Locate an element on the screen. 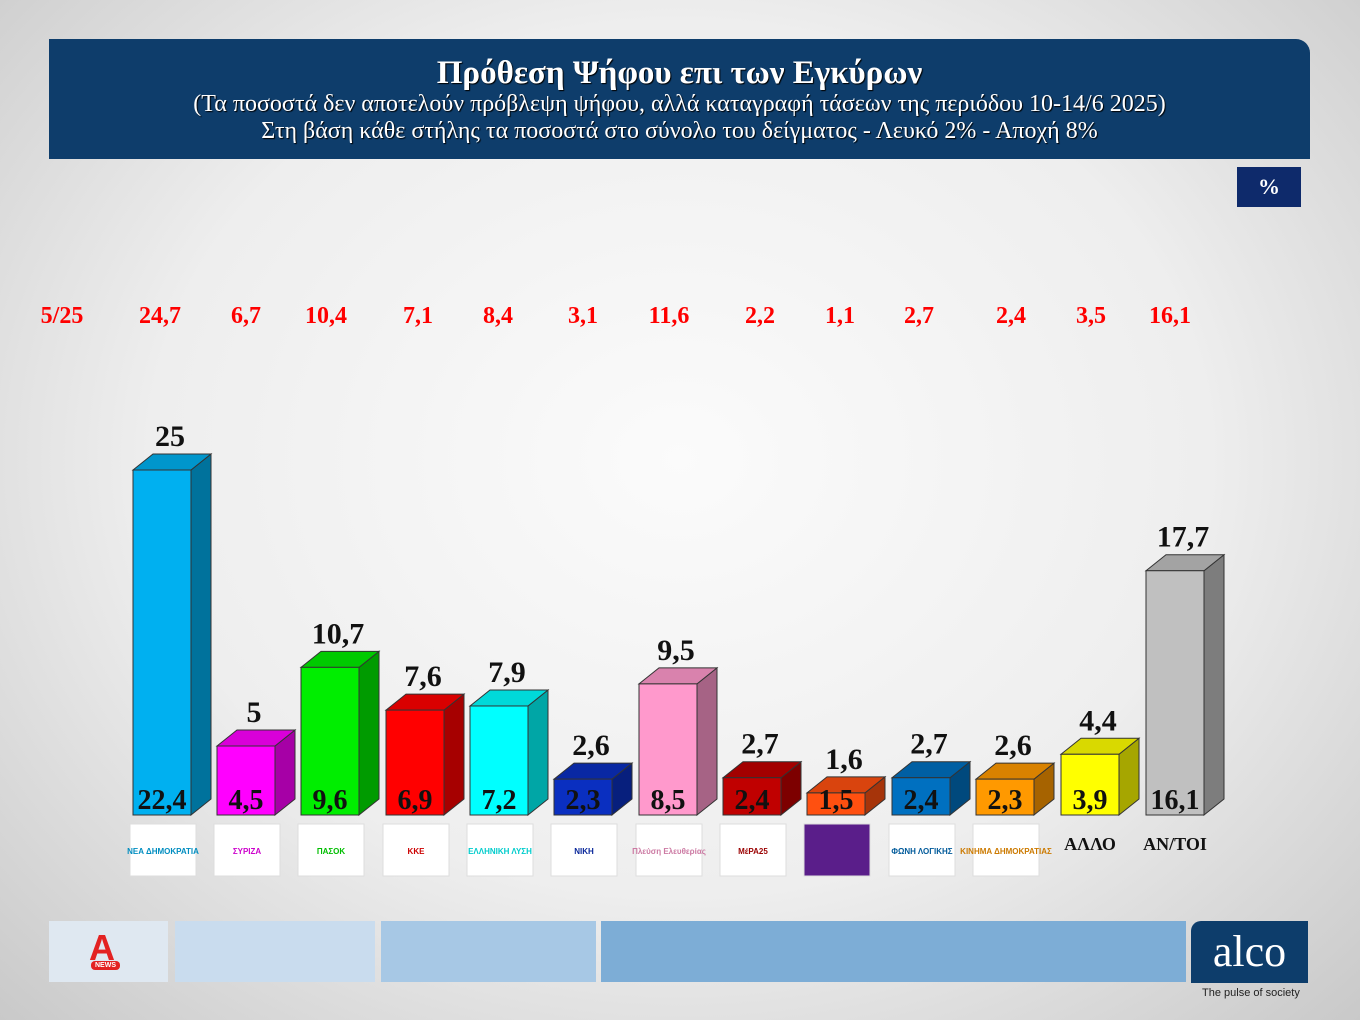 Image resolution: width=1360 pixels, height=1020 pixels. bar-base-label: 7,2 is located at coordinates (499, 800).